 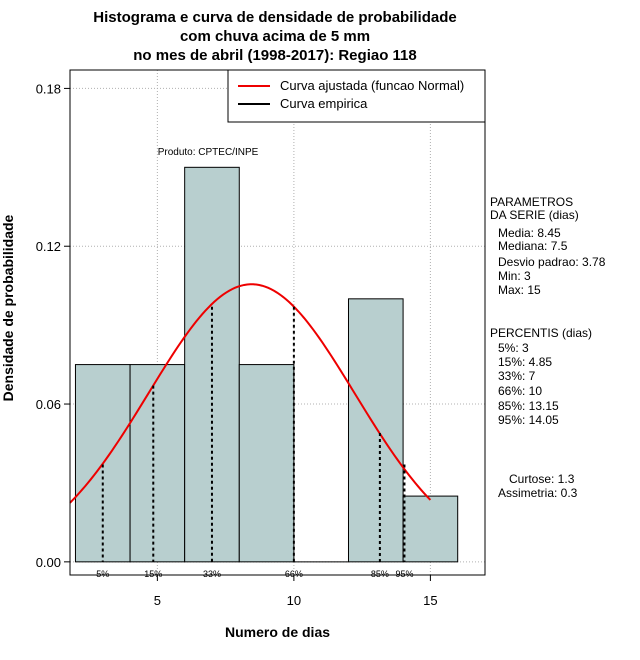 What do you see at coordinates (404, 574) in the screenshot?
I see `percentile-label: 95%` at bounding box center [404, 574].